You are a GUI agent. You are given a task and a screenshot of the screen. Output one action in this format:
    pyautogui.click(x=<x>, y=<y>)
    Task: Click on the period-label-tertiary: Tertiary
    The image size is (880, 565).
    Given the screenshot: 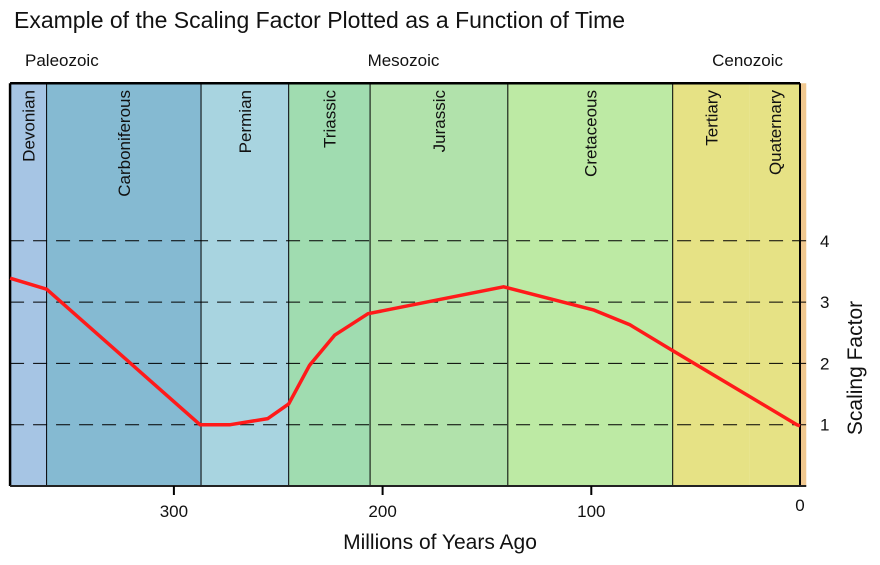 What is the action you would take?
    pyautogui.click(x=711, y=118)
    